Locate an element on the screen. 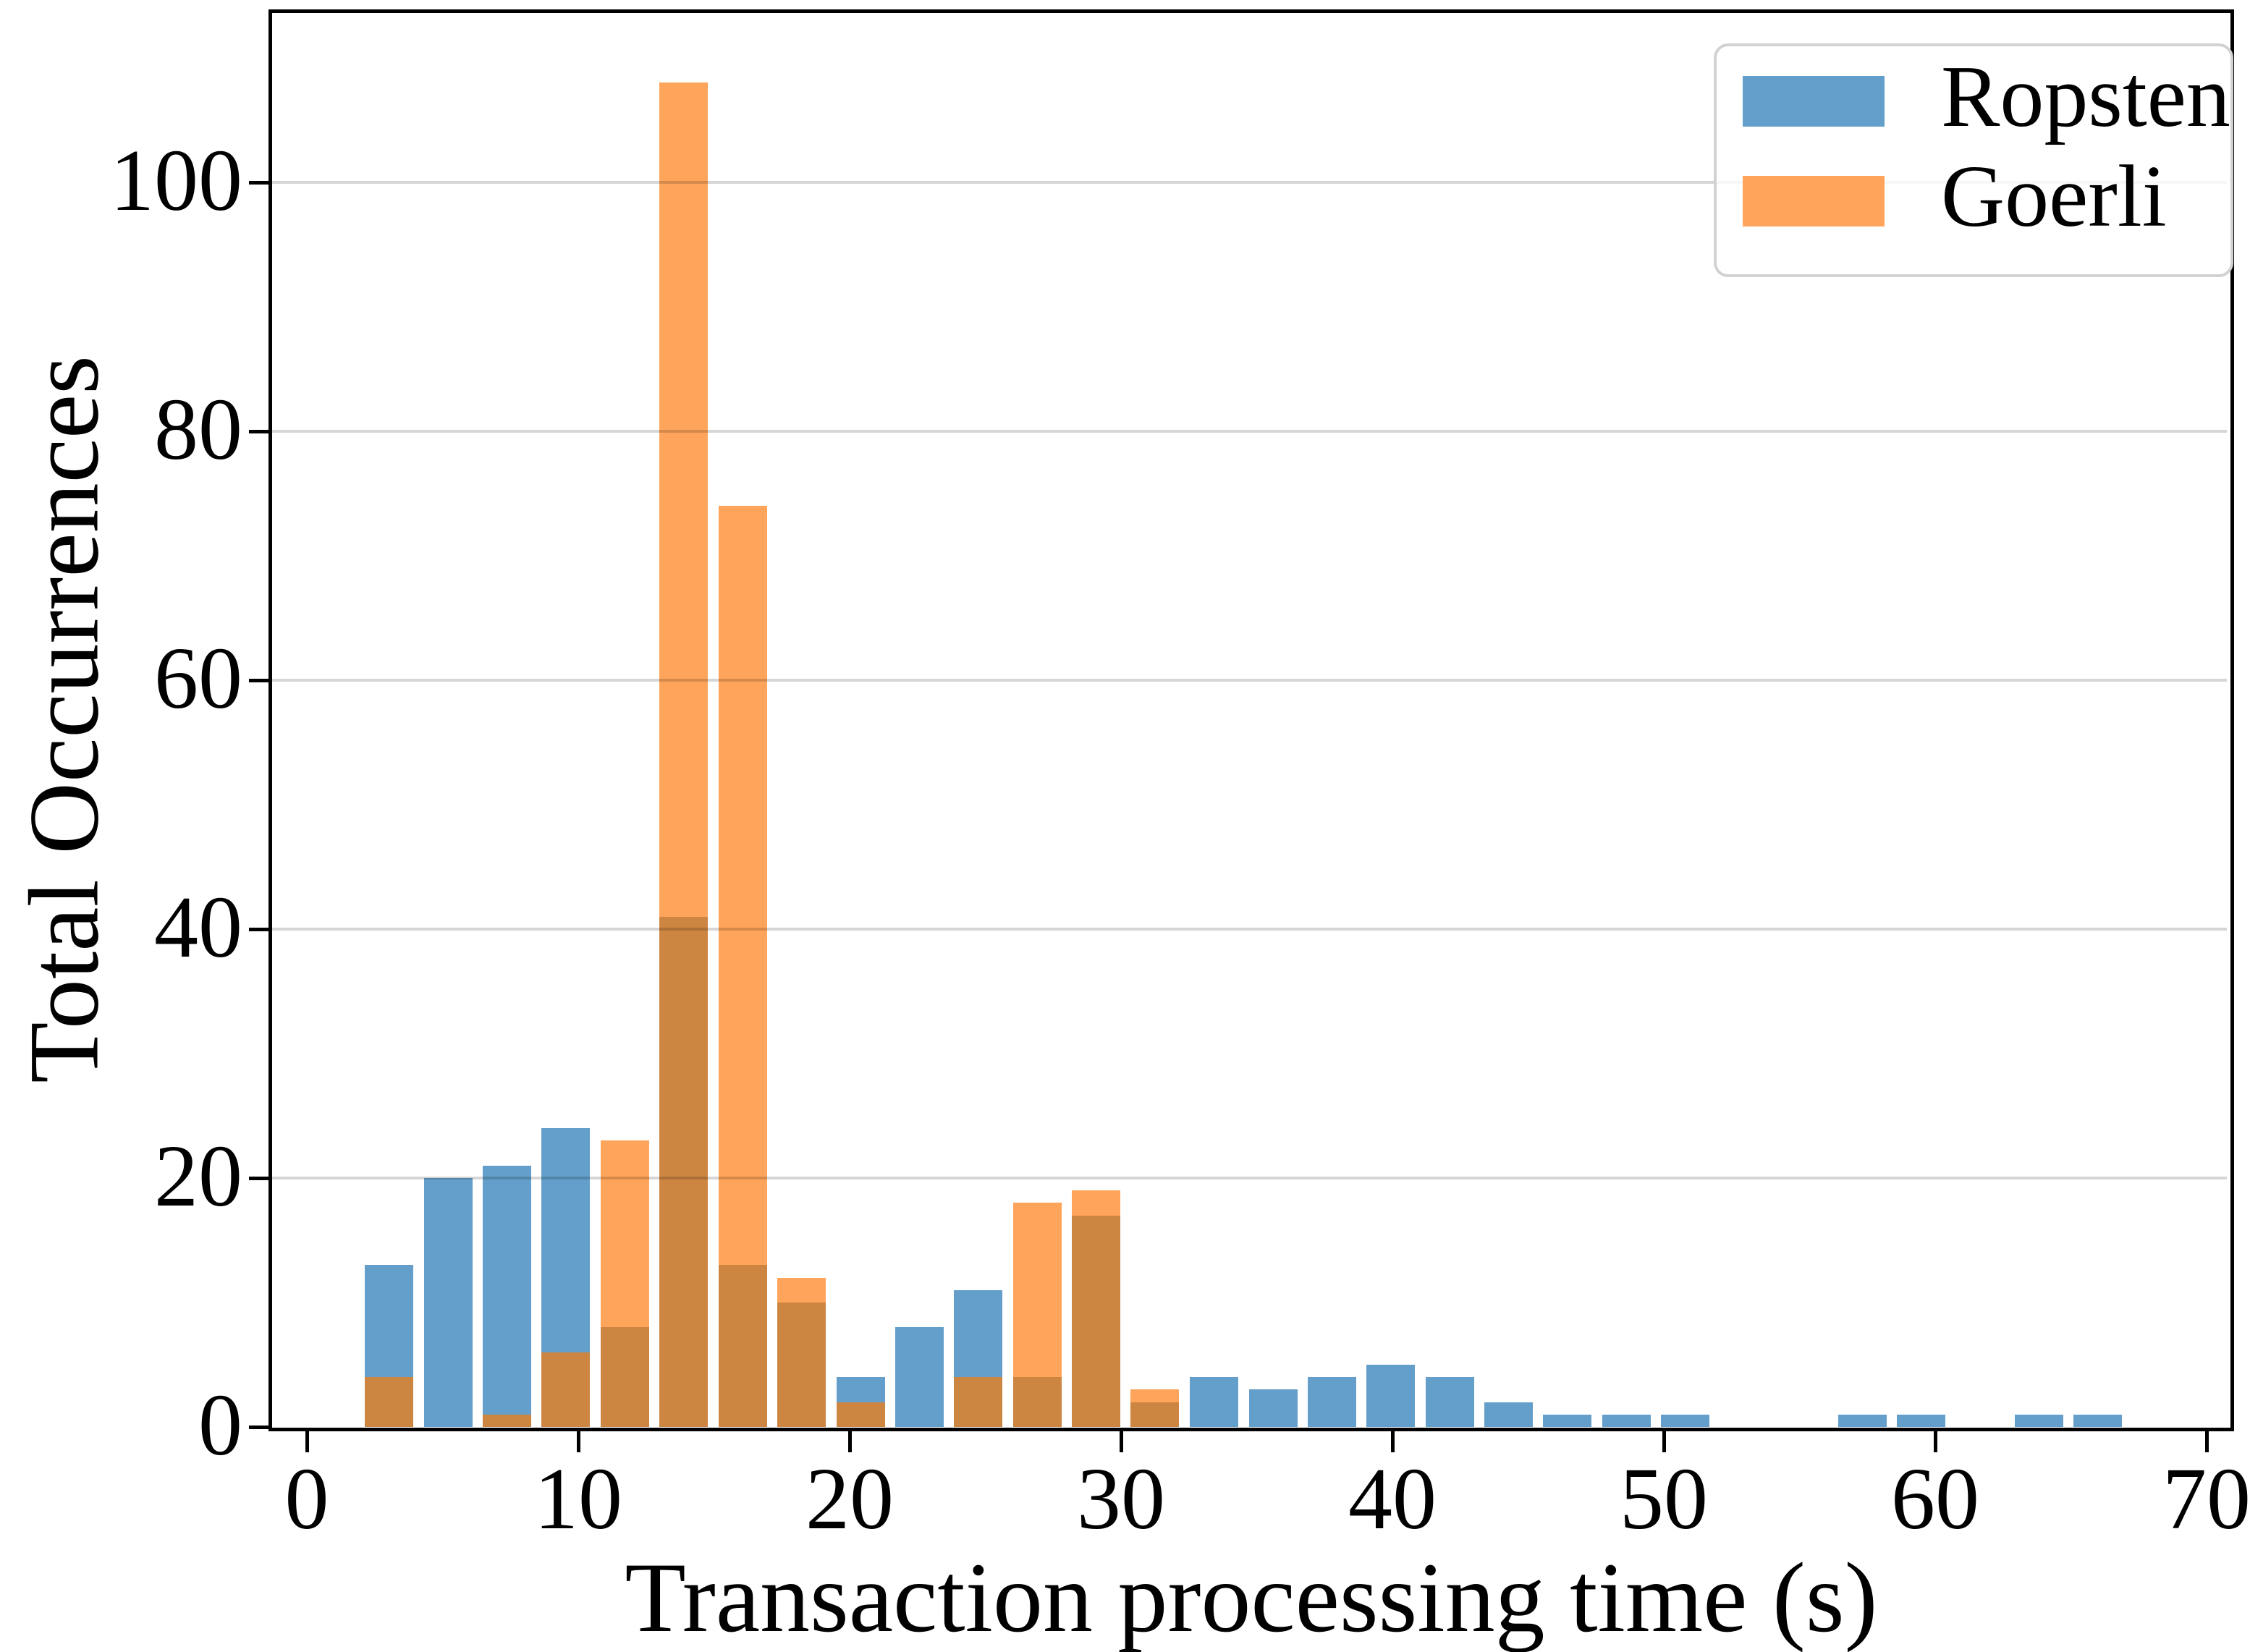  x-tick-label-50: 50 is located at coordinates (1664, 1499).